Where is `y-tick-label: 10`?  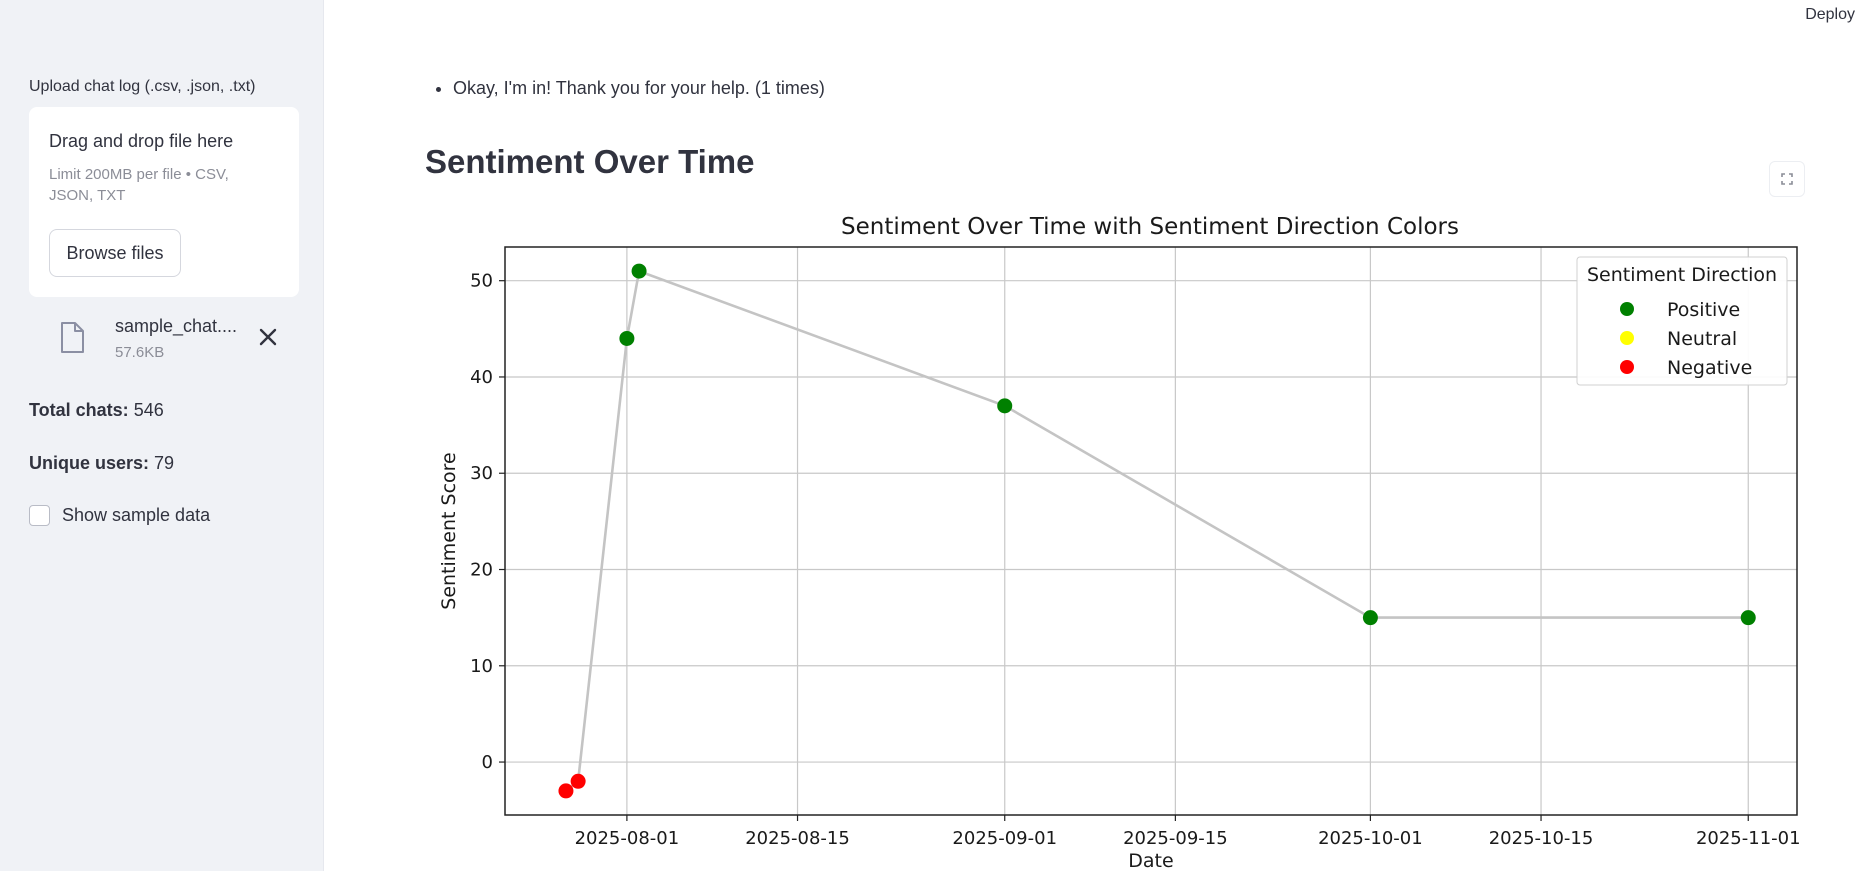 y-tick-label: 10 is located at coordinates (481, 666).